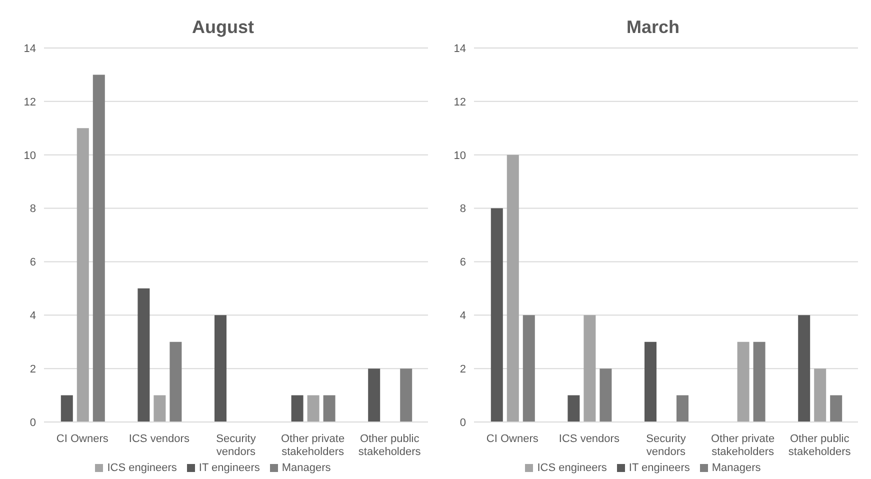 The height and width of the screenshot is (479, 871). I want to click on chart-title: August, so click(223, 27).